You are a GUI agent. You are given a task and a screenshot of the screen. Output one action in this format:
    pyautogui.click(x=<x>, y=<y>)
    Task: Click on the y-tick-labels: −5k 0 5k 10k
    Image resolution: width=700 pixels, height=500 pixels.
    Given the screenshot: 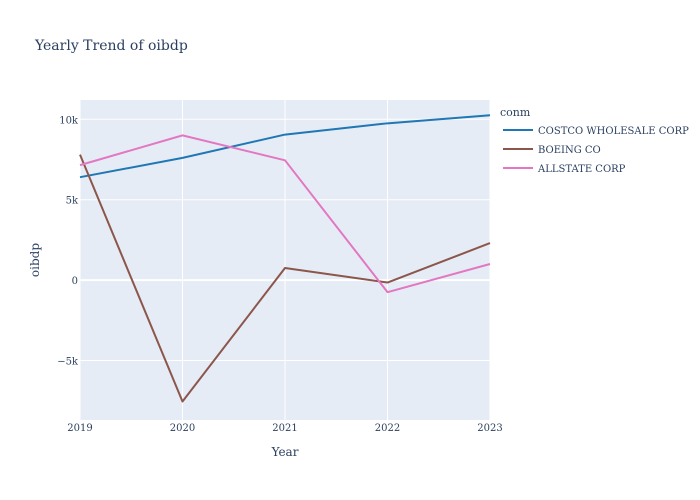 What is the action you would take?
    pyautogui.click(x=68, y=241)
    